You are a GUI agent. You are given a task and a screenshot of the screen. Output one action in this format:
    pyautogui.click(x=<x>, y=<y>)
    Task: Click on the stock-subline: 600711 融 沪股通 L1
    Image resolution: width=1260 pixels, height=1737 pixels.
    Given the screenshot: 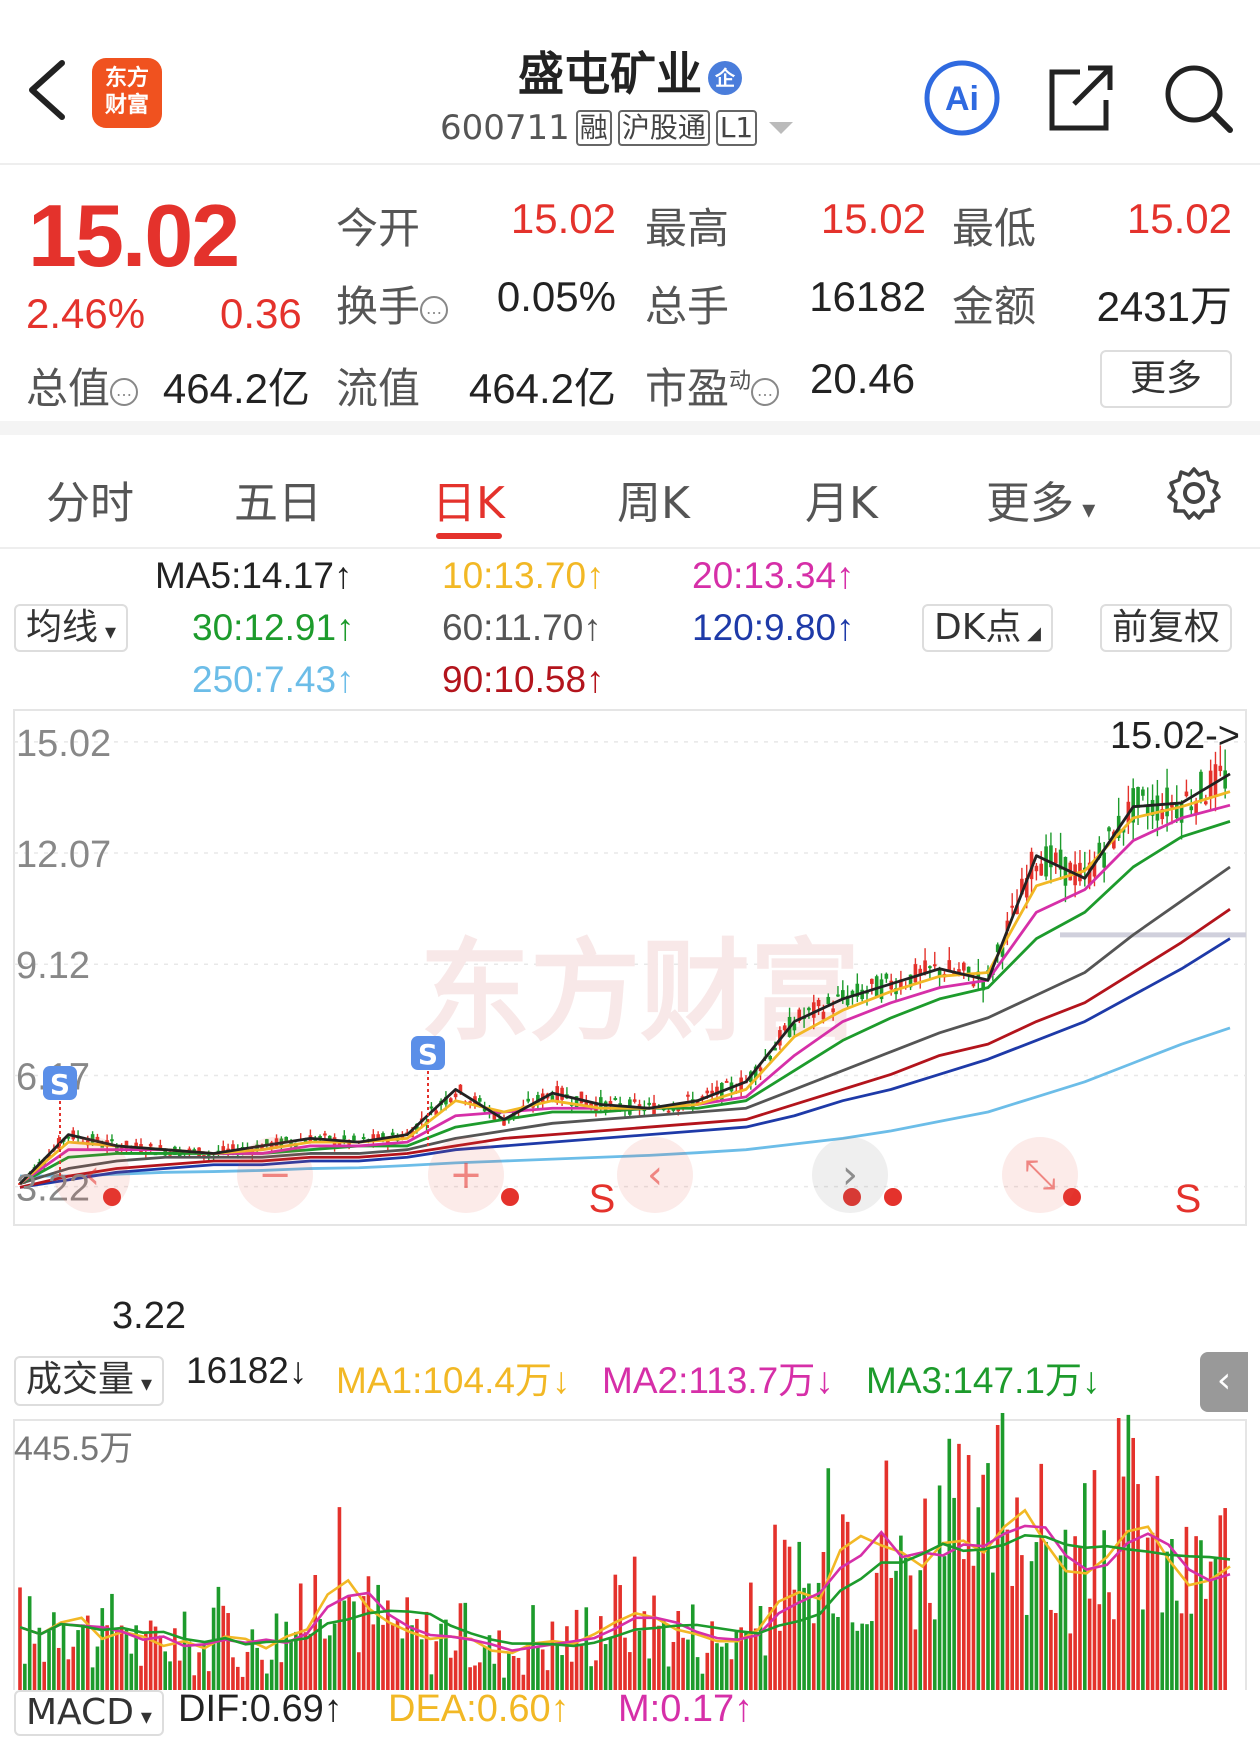 What is the action you would take?
    pyautogui.click(x=617, y=128)
    